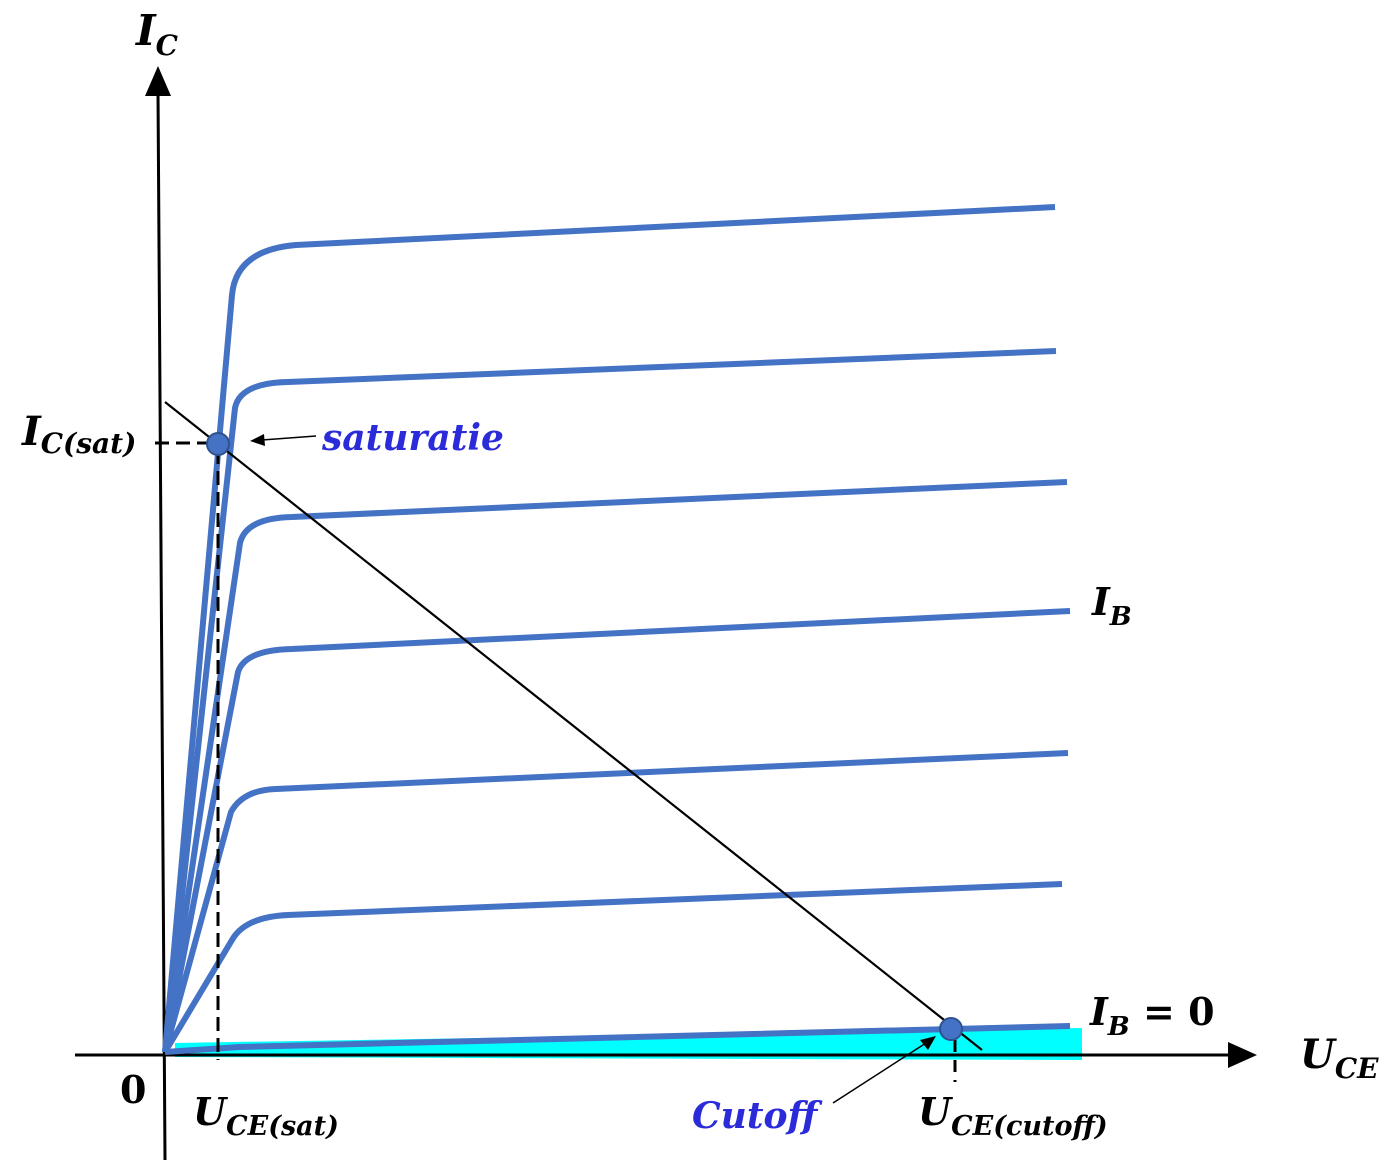 Image resolution: width=1391 pixels, height=1160 pixels. Describe the element at coordinates (133, 1089) in the screenshot. I see `origin-label: 0` at that location.